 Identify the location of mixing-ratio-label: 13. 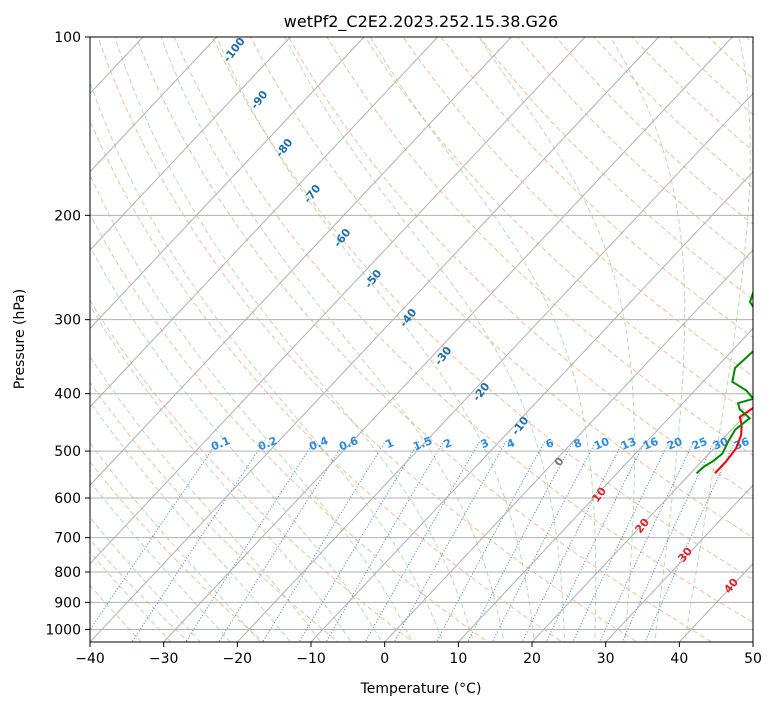
(628, 444).